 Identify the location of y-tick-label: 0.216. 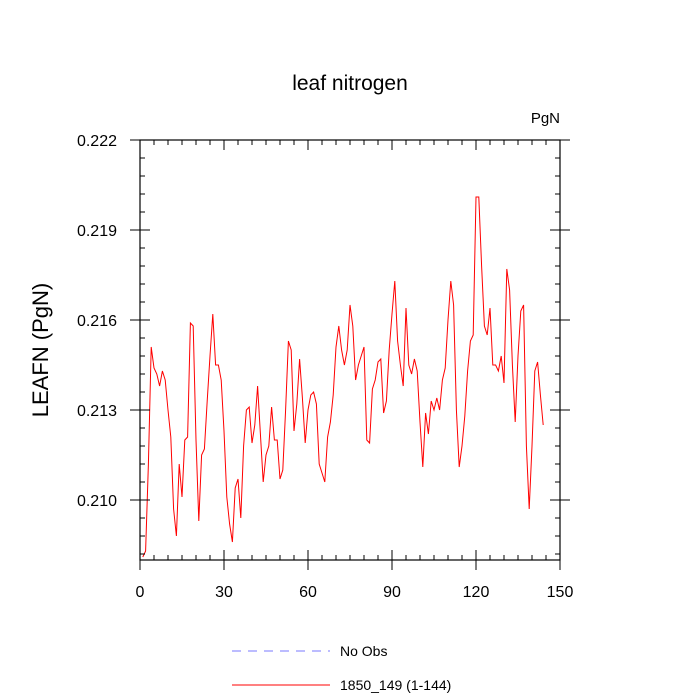
(97, 321).